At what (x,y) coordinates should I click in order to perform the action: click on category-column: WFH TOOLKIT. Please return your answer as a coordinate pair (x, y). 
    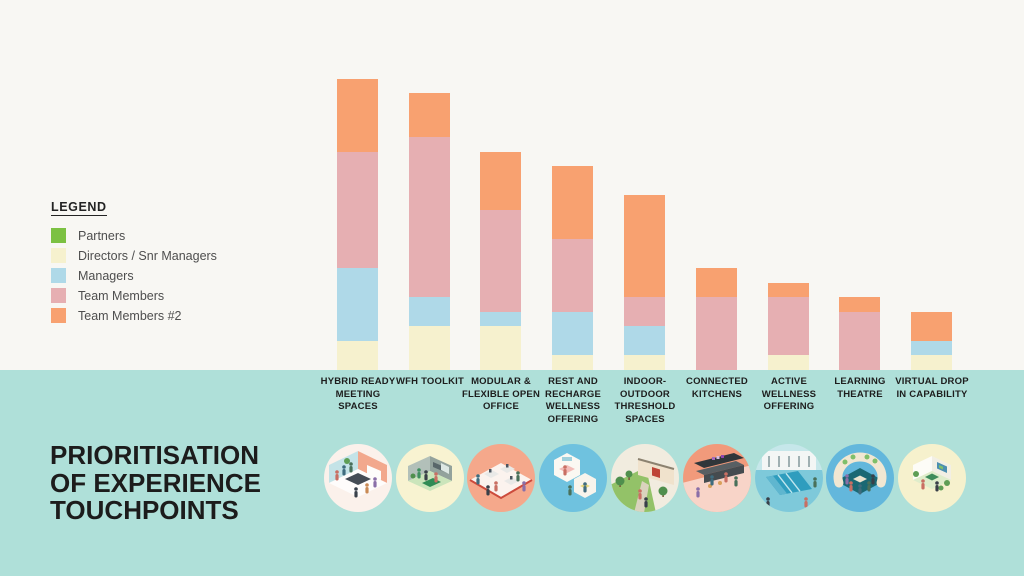
    Looking at the image, I should click on (430, 288).